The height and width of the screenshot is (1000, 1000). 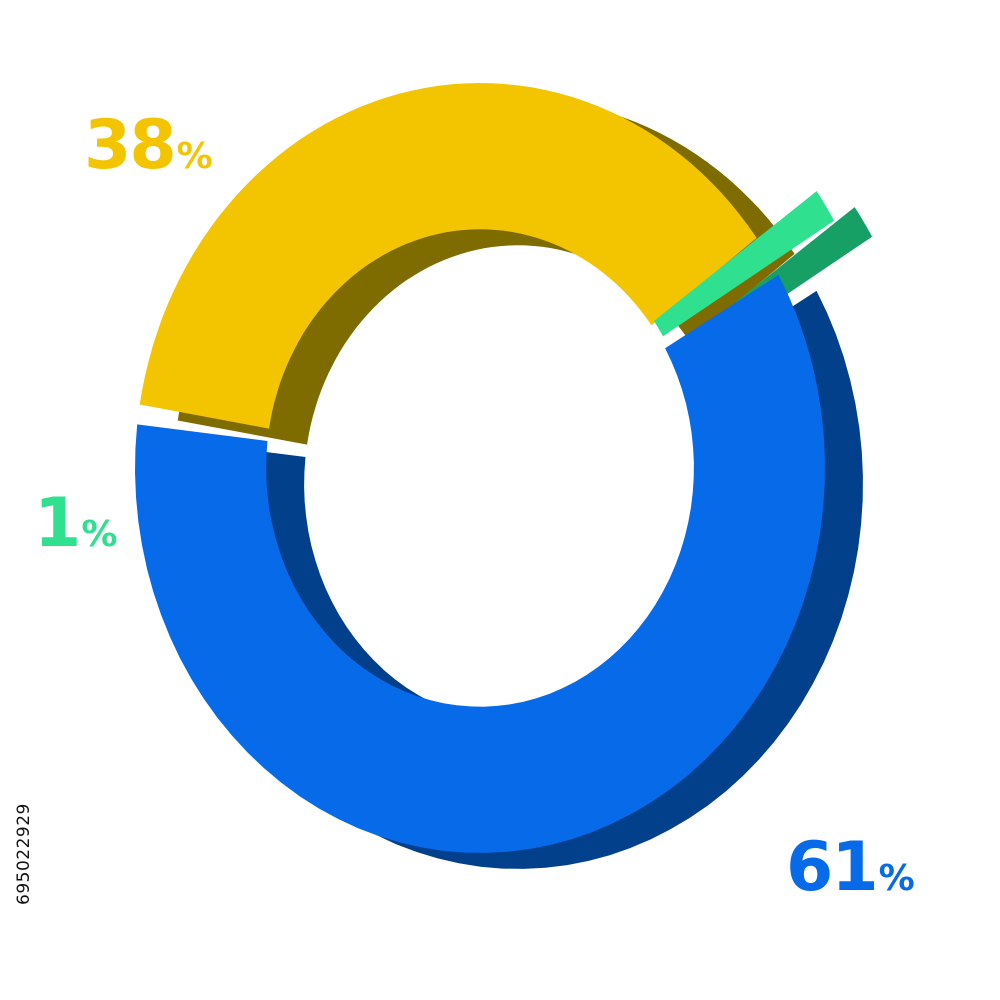 I want to click on slice-label-value: 38, so click(x=130, y=145).